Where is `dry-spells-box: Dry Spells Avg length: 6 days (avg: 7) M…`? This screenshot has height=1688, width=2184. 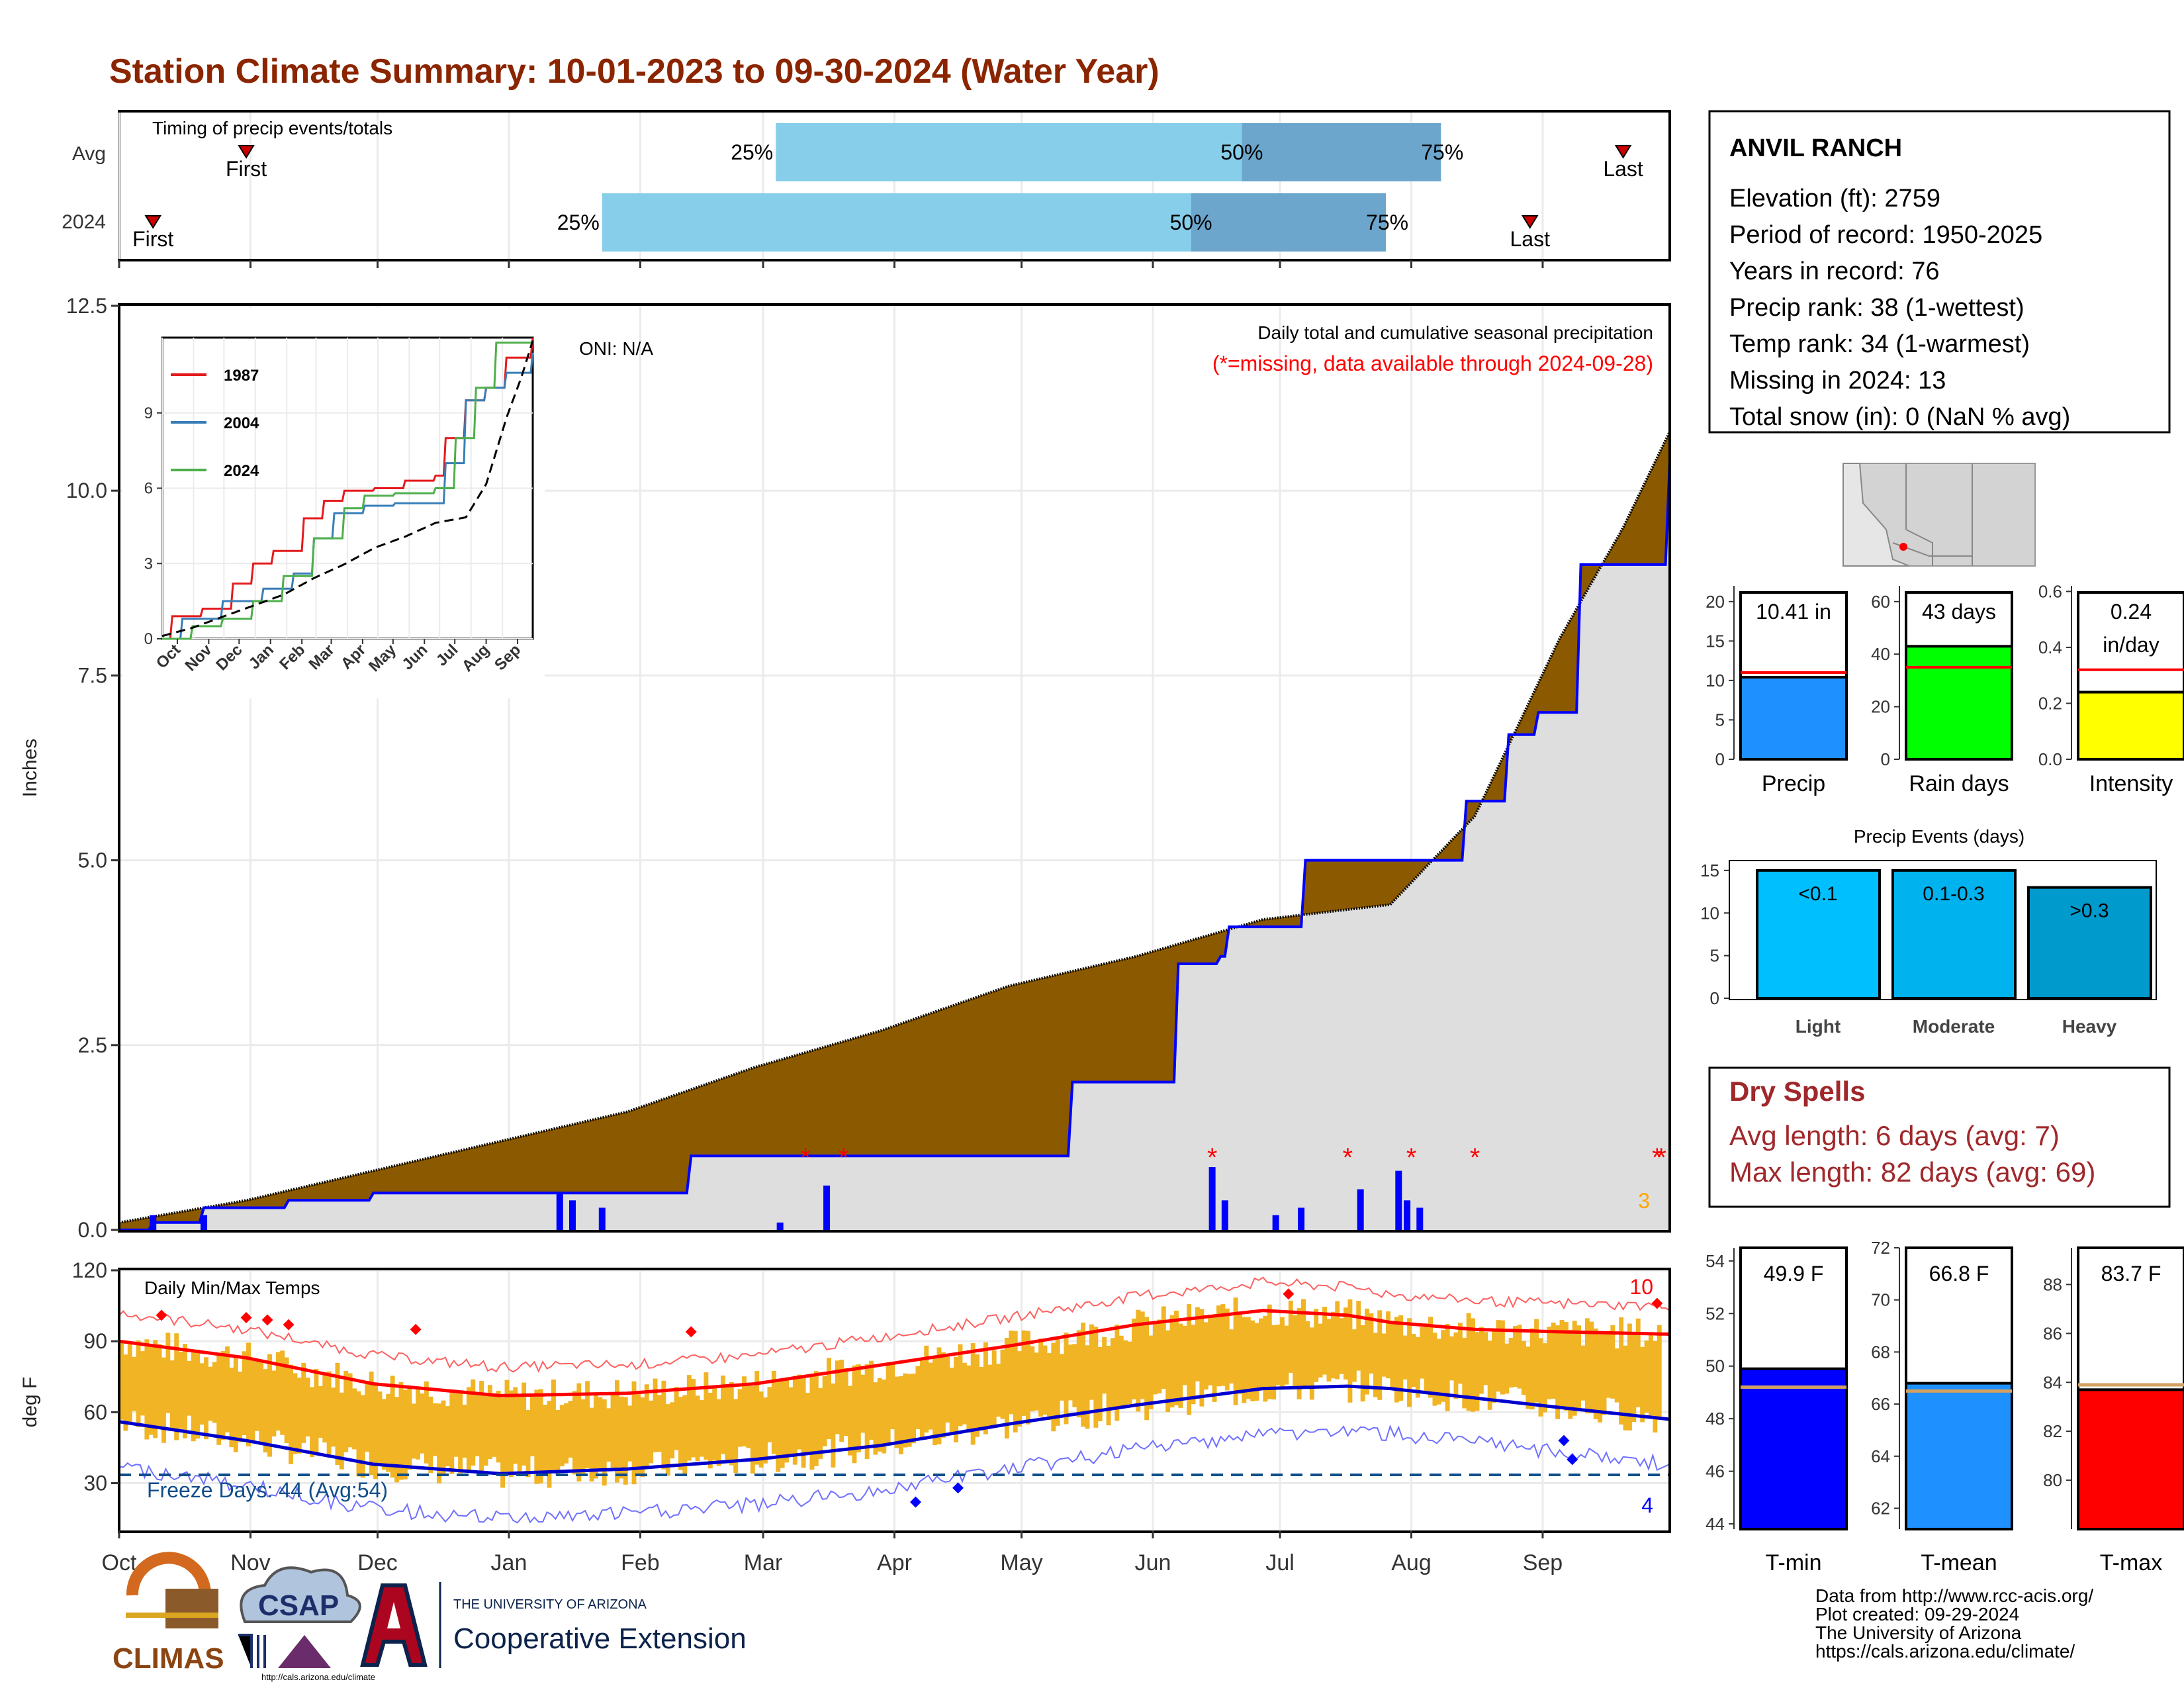 dry-spells-box: Dry Spells Avg length: 6 days (avg: 7) M… is located at coordinates (1940, 1137).